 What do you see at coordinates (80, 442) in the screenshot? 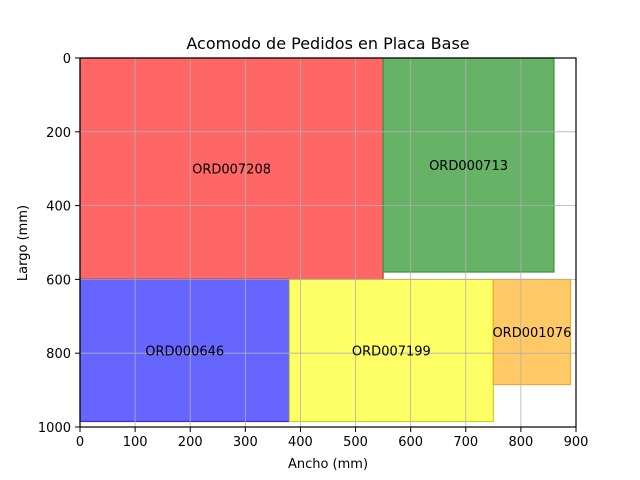
I see `x-tick-label: 0` at bounding box center [80, 442].